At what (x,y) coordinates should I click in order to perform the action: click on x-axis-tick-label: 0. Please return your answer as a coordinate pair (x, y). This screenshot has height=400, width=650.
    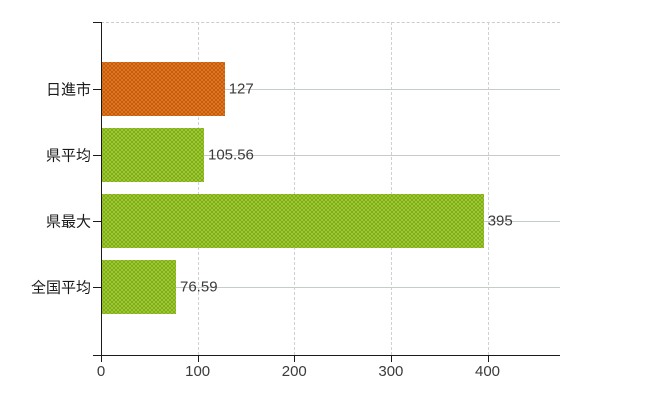
    Looking at the image, I should click on (101, 371).